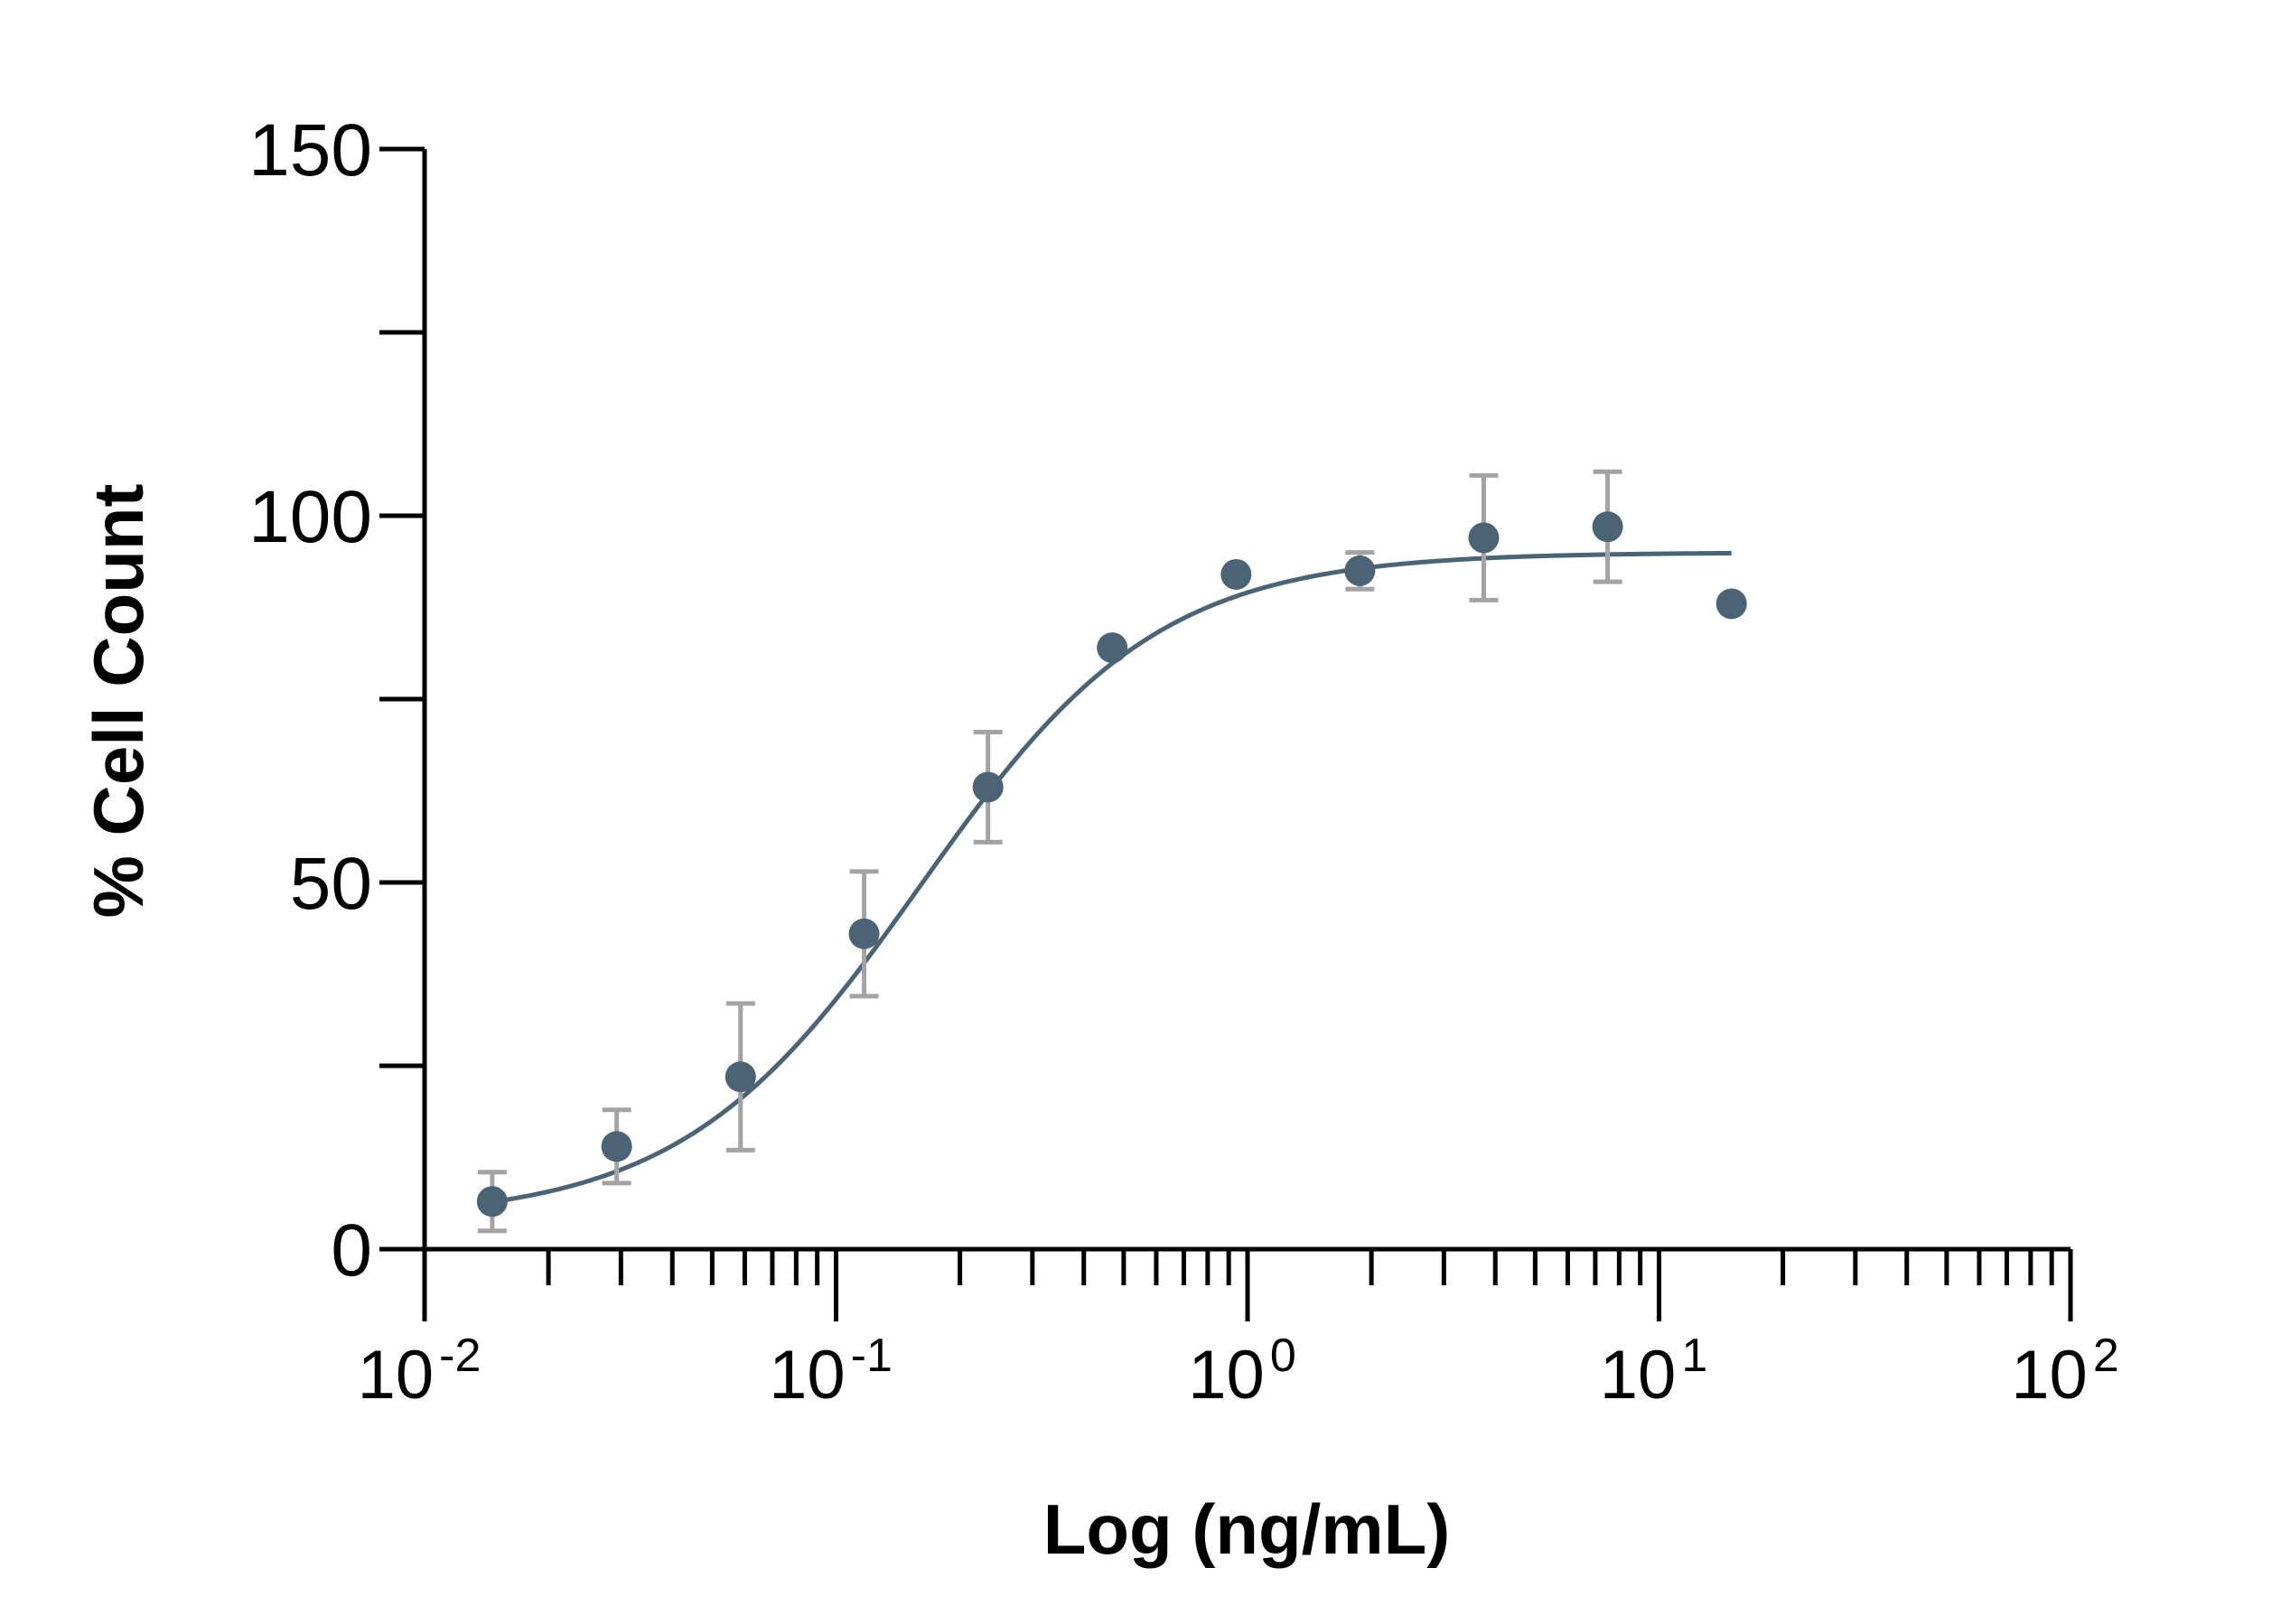 The width and height of the screenshot is (2281, 1624). I want to click on y-tick-label: 100, so click(310, 517).